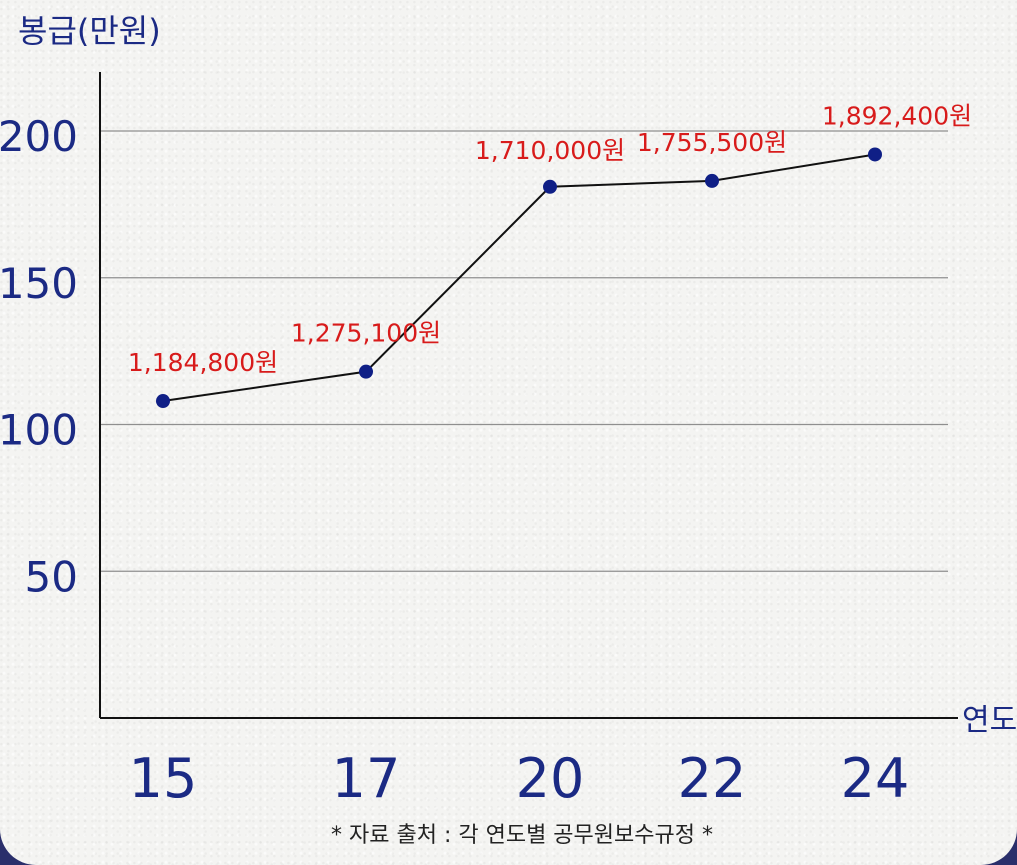 This screenshot has height=865, width=1017. I want to click on y-tick-labels: 50 100 150 200, so click(39, 356).